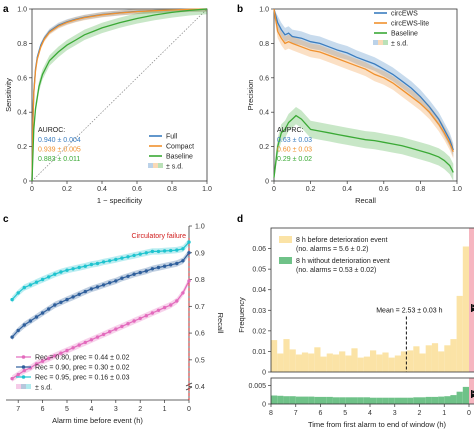  Describe the element at coordinates (241, 315) in the screenshot. I see `d-ylabel: Frequency` at that location.